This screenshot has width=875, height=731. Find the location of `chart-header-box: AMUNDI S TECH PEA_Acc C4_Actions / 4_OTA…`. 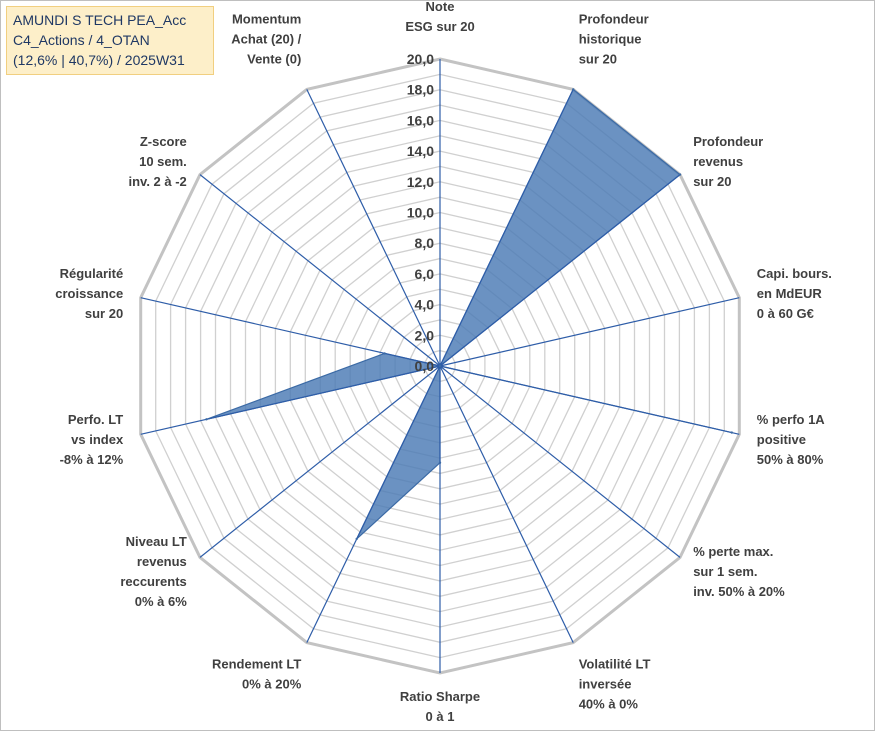

chart-header-box: AMUNDI S TECH PEA_Acc C4_Actions / 4_OTA… is located at coordinates (110, 40).